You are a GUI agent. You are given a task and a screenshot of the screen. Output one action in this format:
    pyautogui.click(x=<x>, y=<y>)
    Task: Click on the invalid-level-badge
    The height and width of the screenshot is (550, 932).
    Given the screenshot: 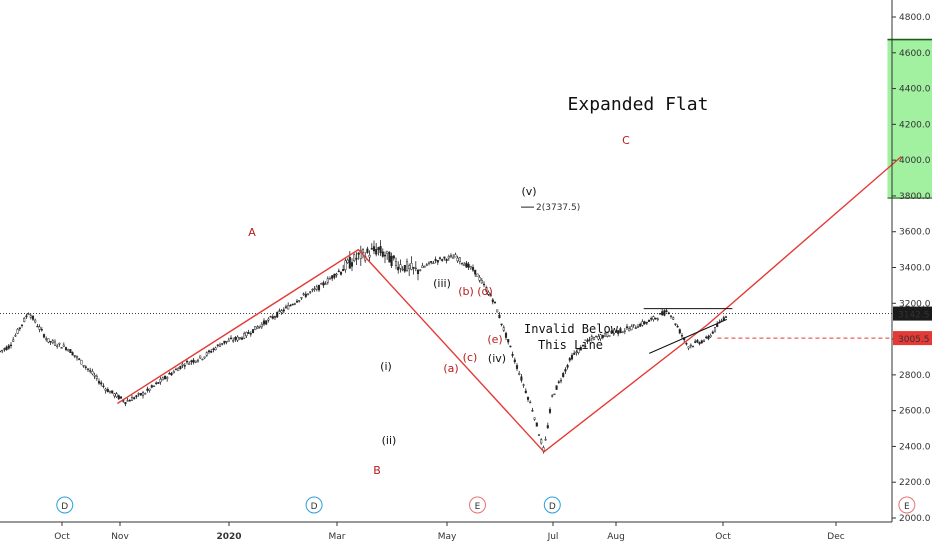 What is the action you would take?
    pyautogui.click(x=912, y=338)
    